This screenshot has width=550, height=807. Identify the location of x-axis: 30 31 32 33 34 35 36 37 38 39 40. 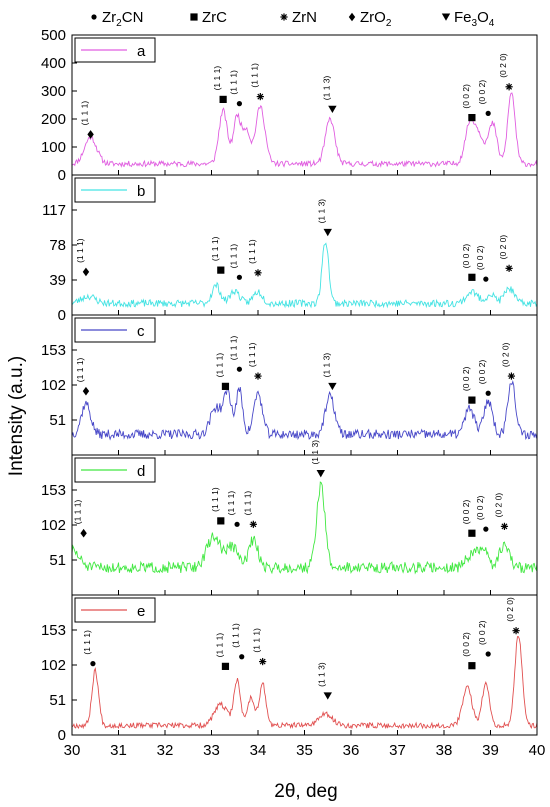
(305, 750).